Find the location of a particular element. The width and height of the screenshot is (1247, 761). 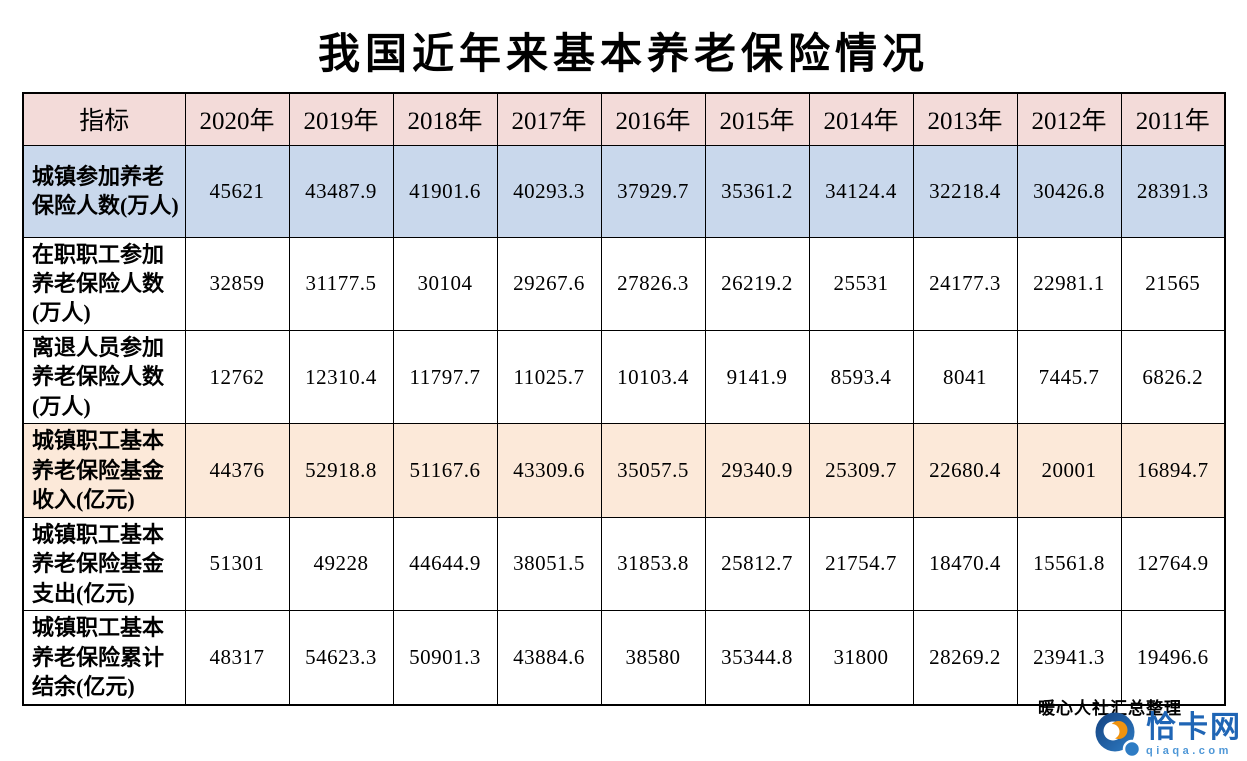

data-cell: 43884.6 is located at coordinates (549, 658).